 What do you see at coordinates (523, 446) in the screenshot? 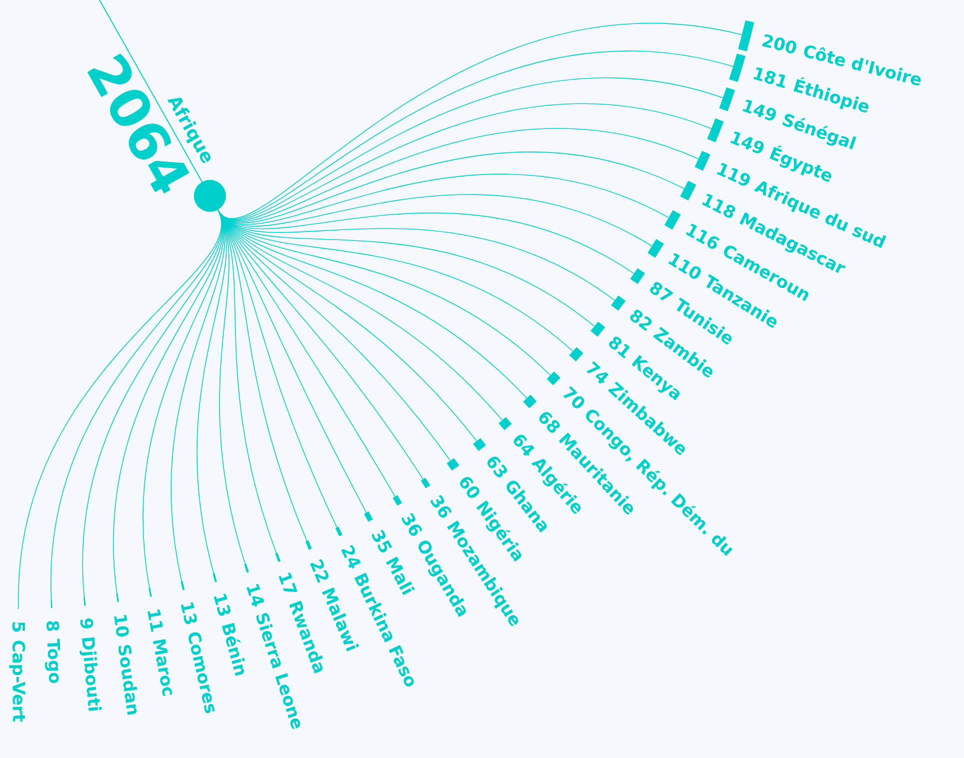
I see `data-label: 64` at bounding box center [523, 446].